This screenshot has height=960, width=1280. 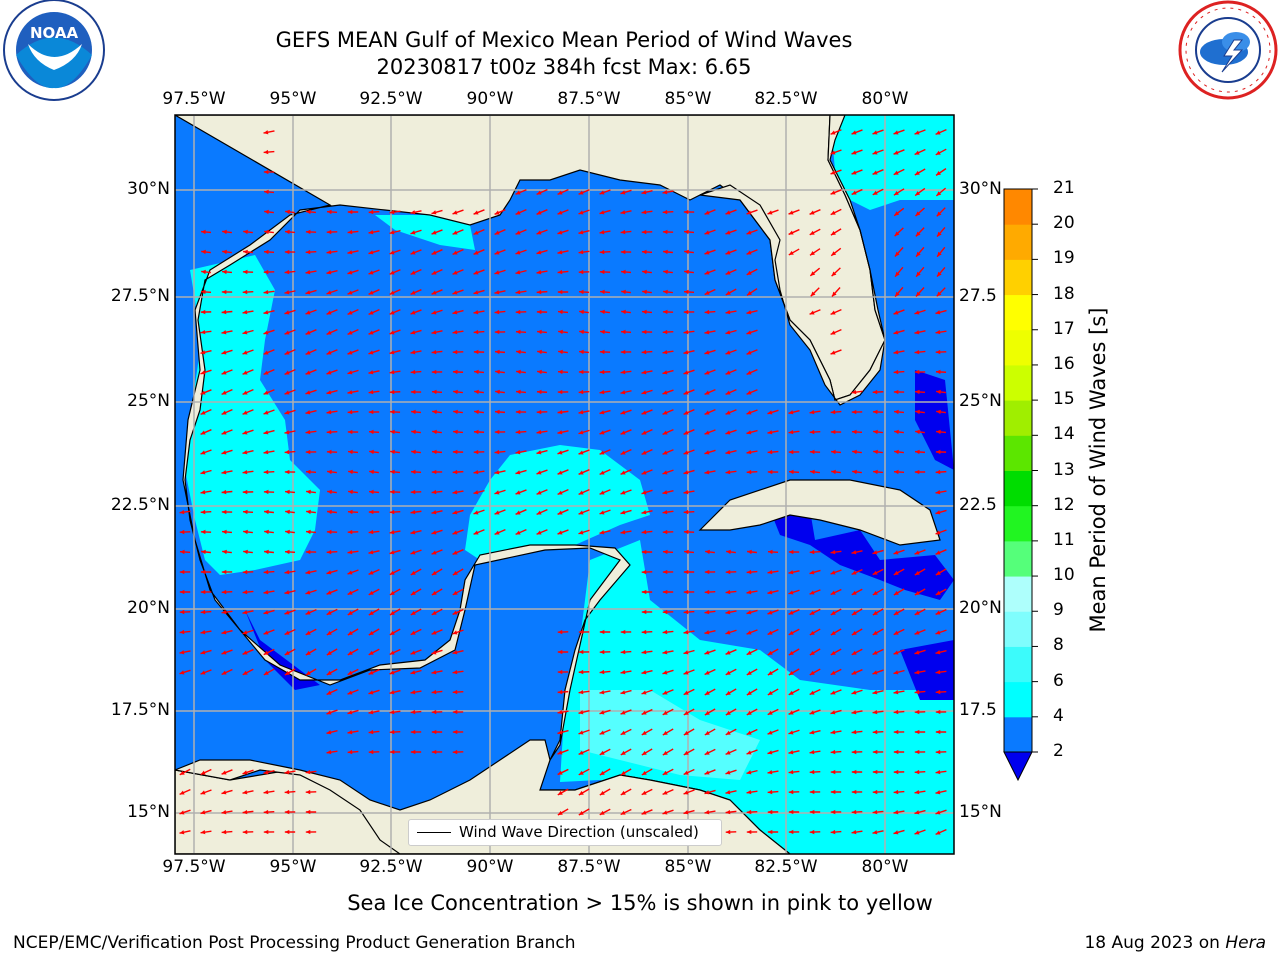 What do you see at coordinates (1064, 293) in the screenshot?
I see `colorbar-tick-label: 18` at bounding box center [1064, 293].